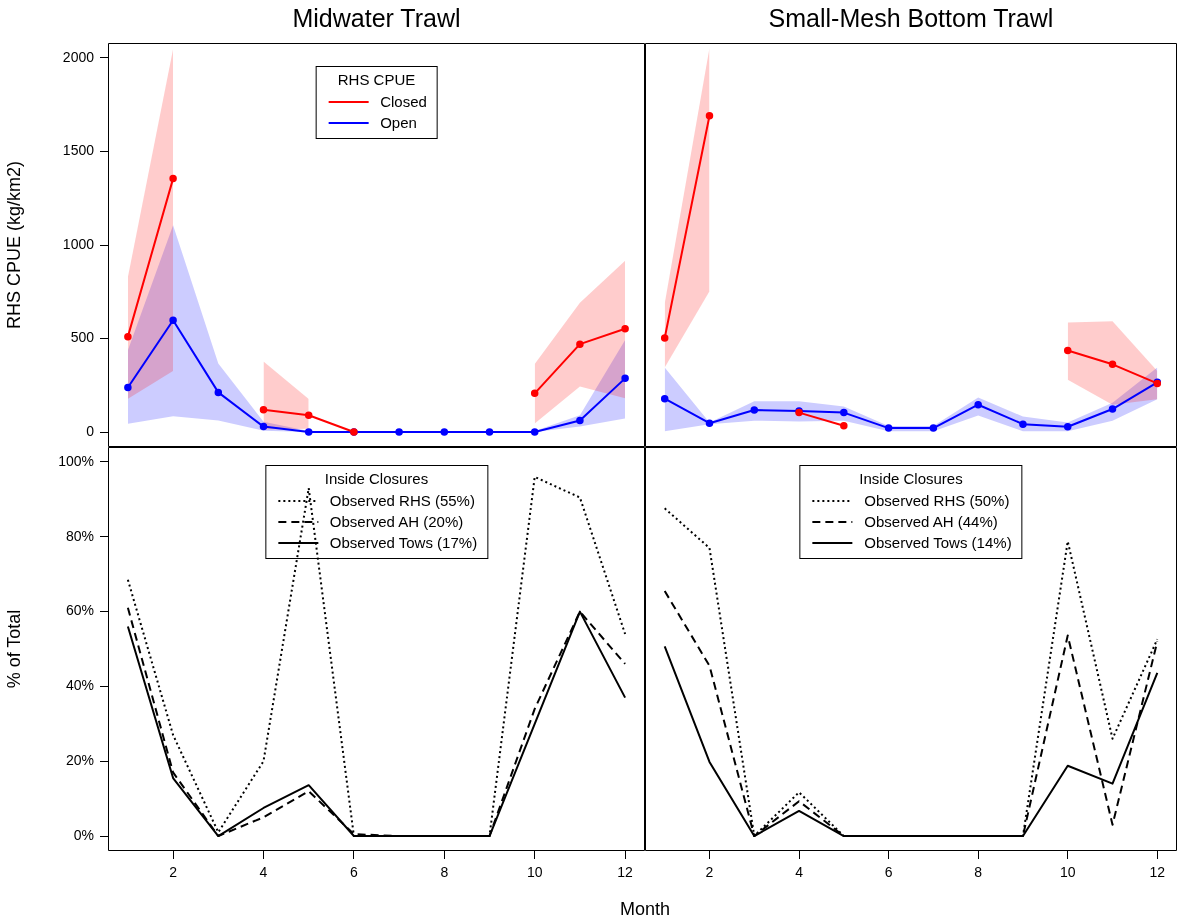 The height and width of the screenshot is (923, 1190). Describe the element at coordinates (645, 909) in the screenshot. I see `x-axis-title: Month` at that location.